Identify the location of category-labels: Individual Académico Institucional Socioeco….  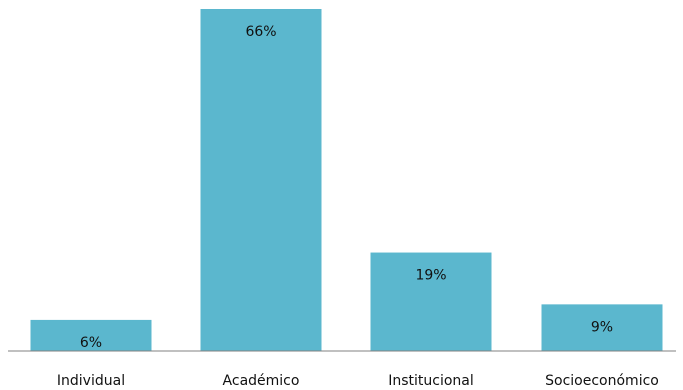
(358, 381).